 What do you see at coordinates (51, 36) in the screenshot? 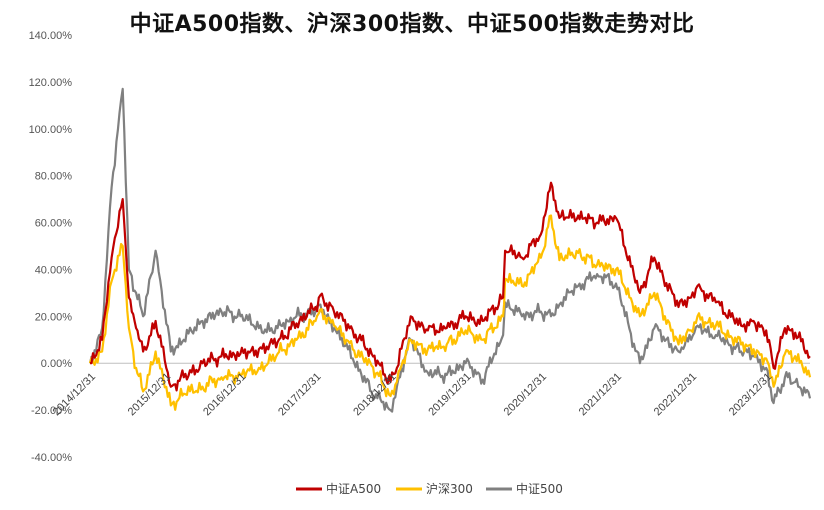
I see `y-tick-label: 140.00%` at bounding box center [51, 36].